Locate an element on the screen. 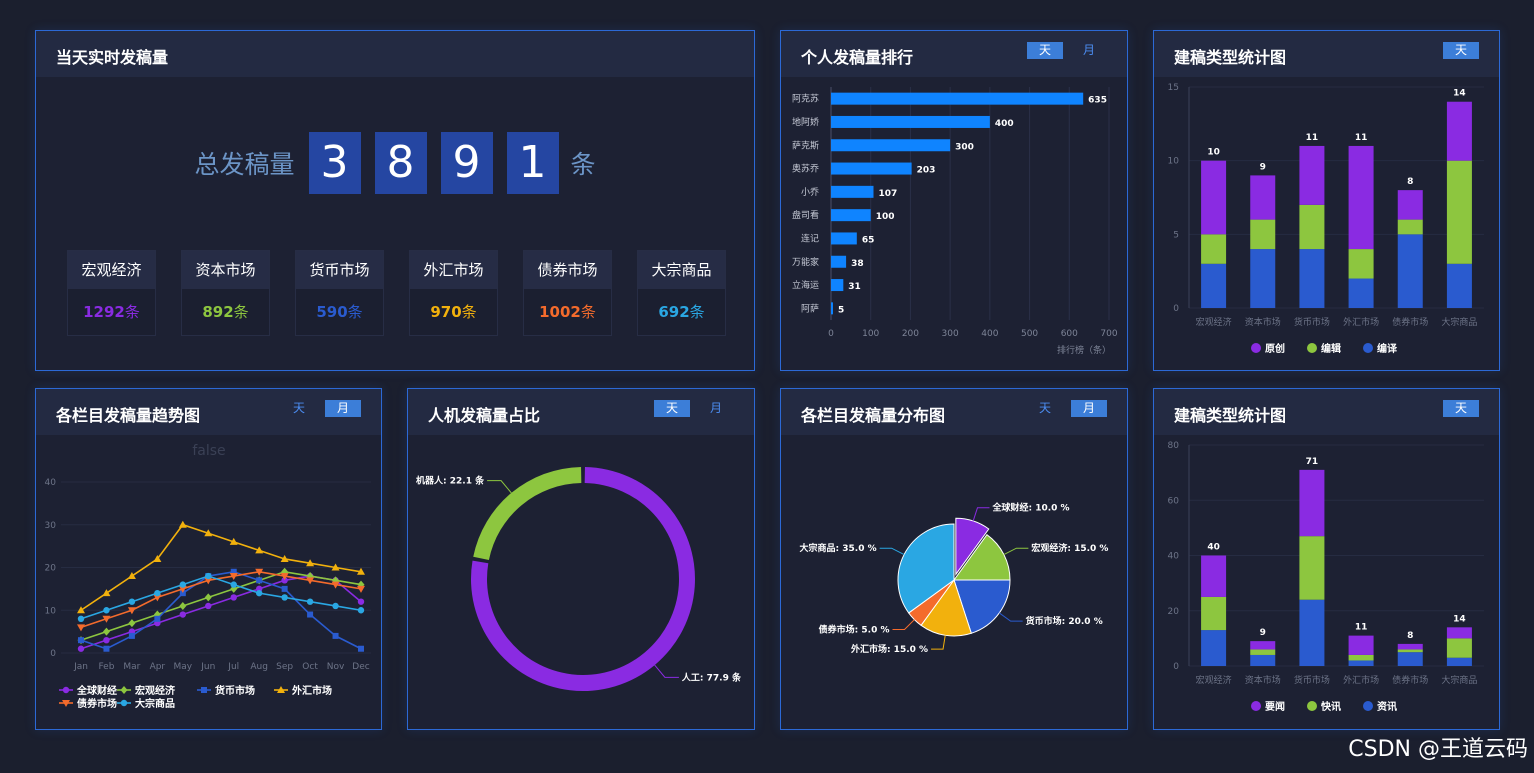  legend-label: 编辑 is located at coordinates (1331, 348).